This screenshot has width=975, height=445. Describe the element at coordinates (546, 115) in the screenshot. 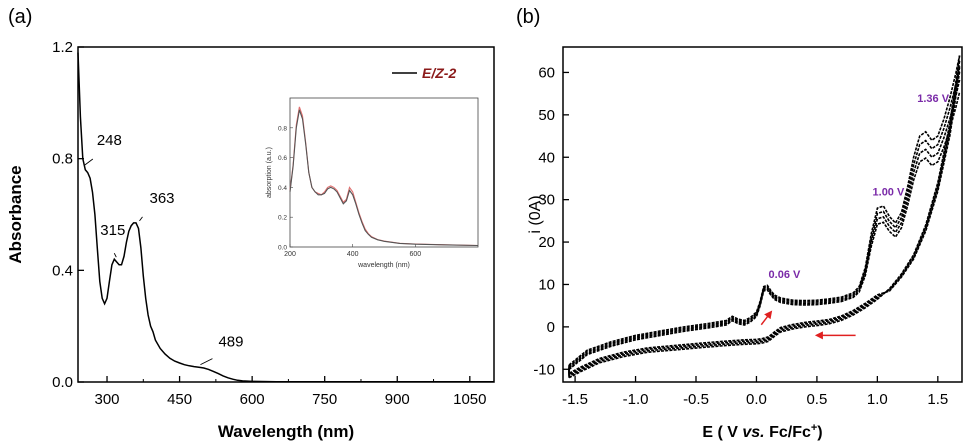

I see `y-tick-label-b: 50` at that location.